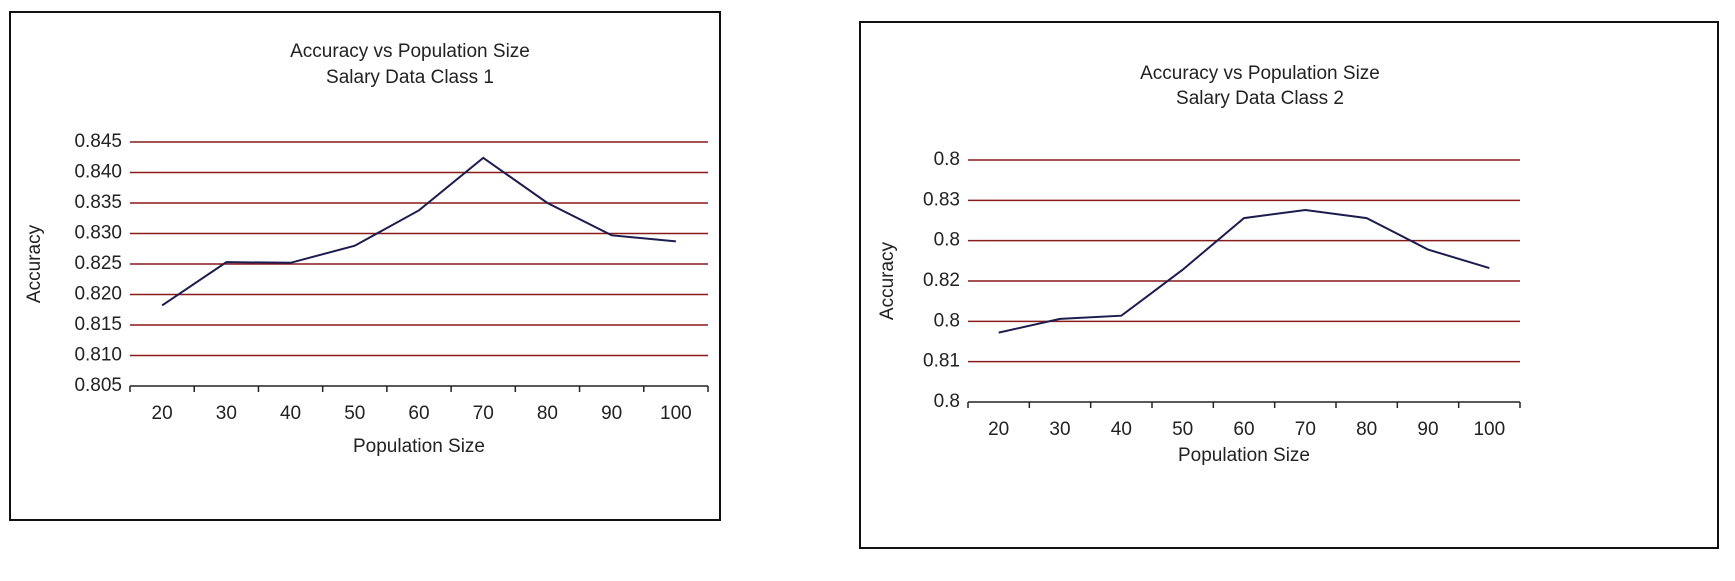  What do you see at coordinates (941, 280) in the screenshot?
I see `y-tick-label: 0.82` at bounding box center [941, 280].